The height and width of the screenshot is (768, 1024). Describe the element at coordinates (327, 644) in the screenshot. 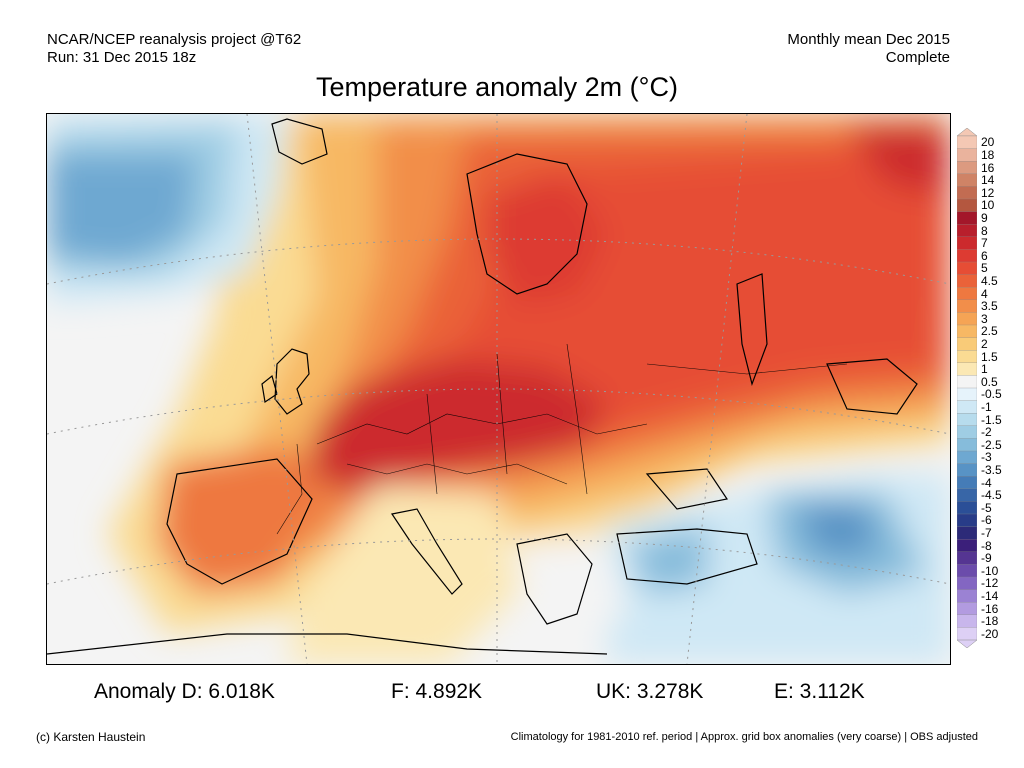

I see `north-africa-coast` at that location.